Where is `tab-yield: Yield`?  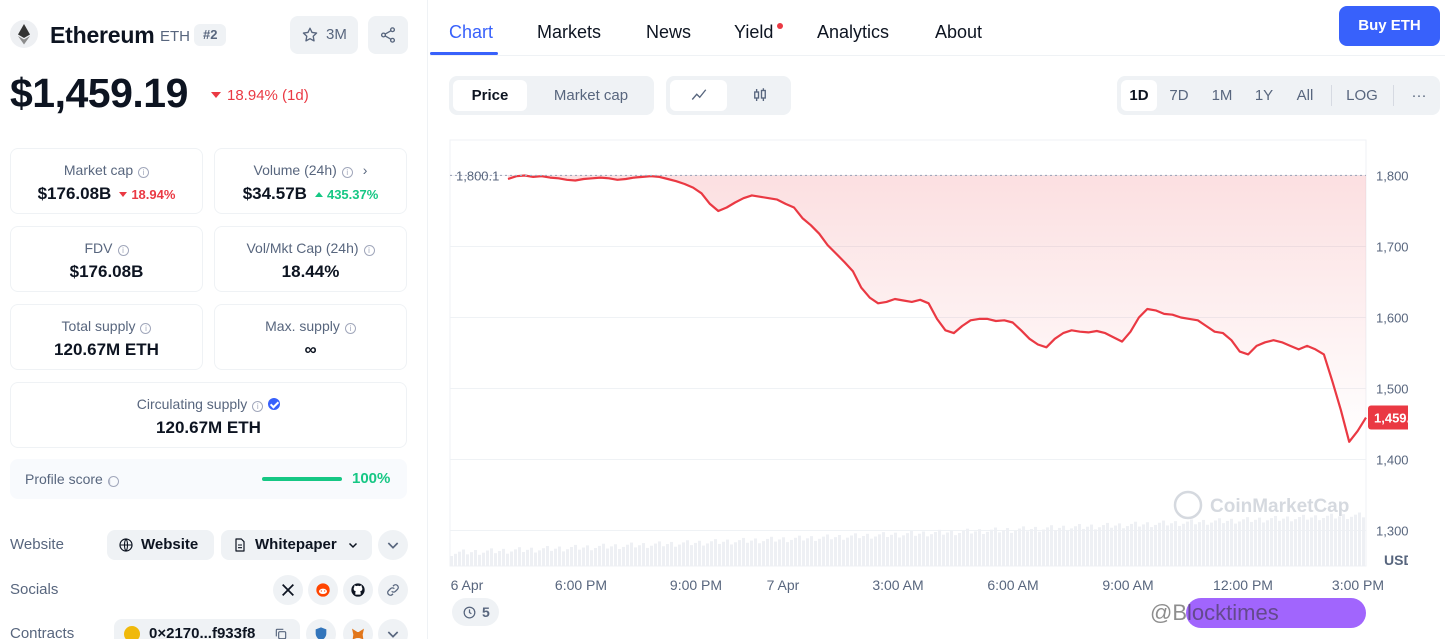
tab-yield: Yield is located at coordinates (754, 32).